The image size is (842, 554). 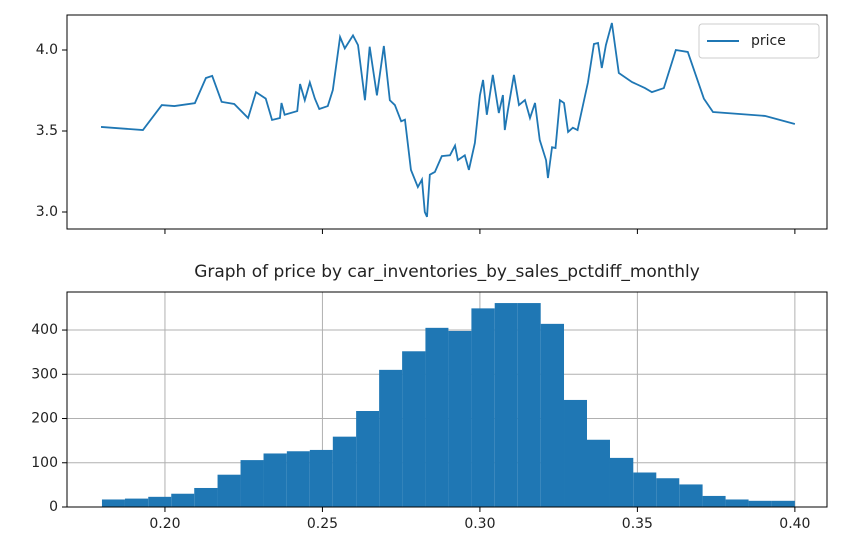 What do you see at coordinates (47, 212) in the screenshot?
I see `y-tick-label: 3.0` at bounding box center [47, 212].